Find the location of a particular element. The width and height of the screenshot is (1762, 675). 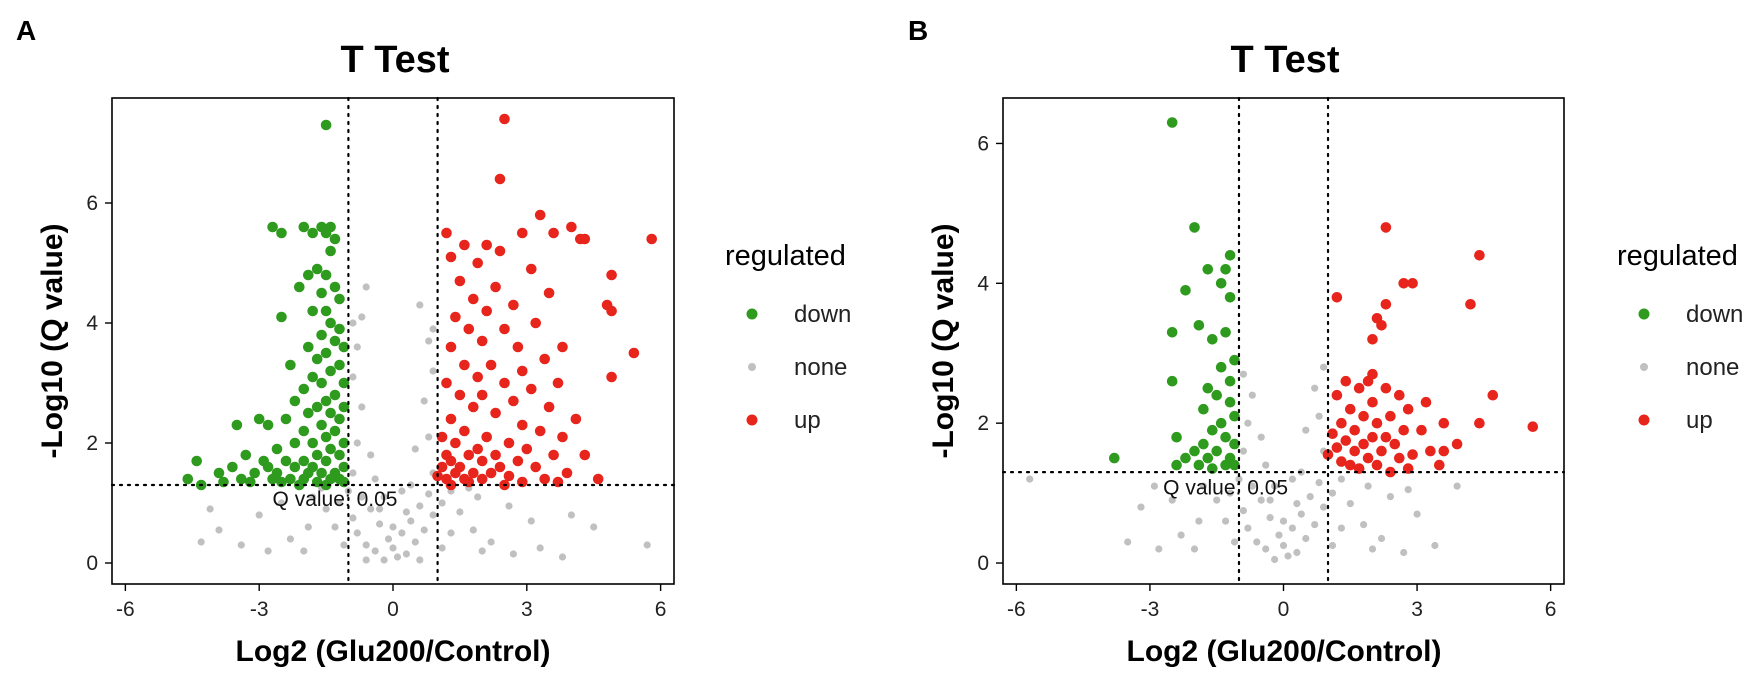

legend-key-up is located at coordinates (1644, 420).